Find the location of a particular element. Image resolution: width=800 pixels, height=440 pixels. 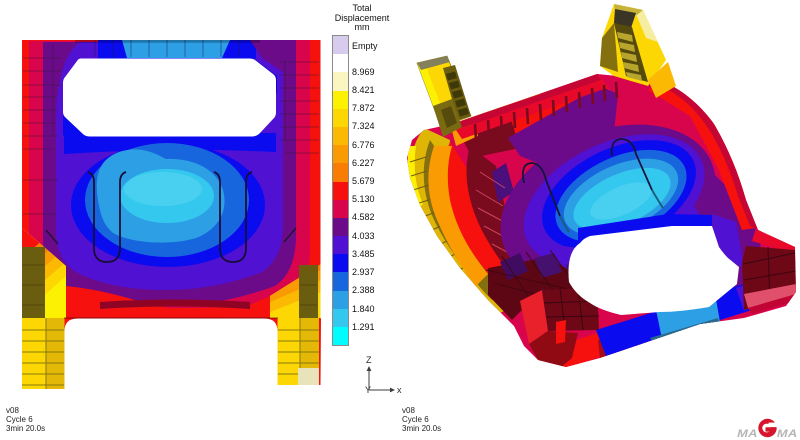

svg-text: x is located at coordinates (399, 390).